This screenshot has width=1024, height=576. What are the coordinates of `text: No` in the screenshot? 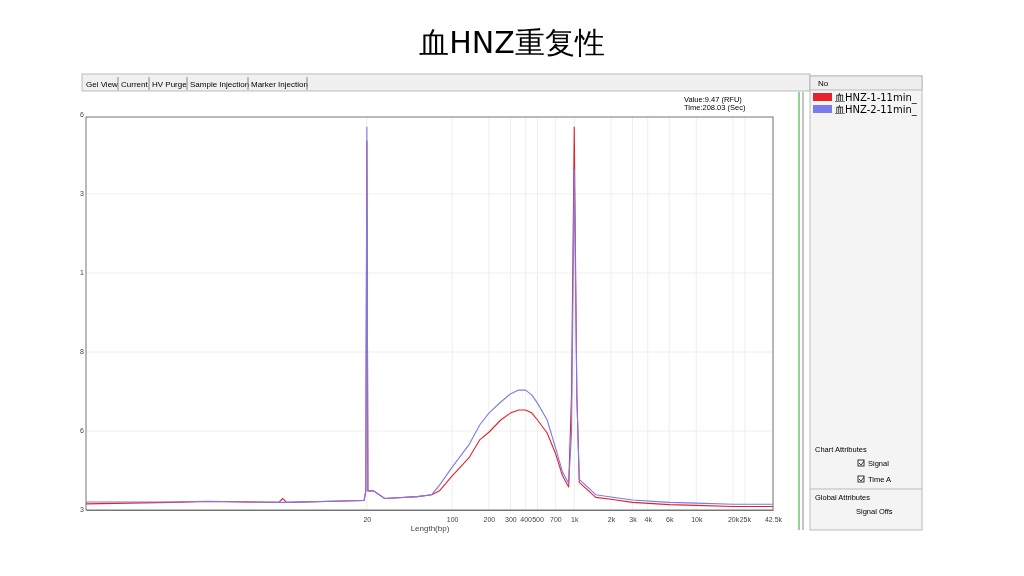 It's located at (823, 83).